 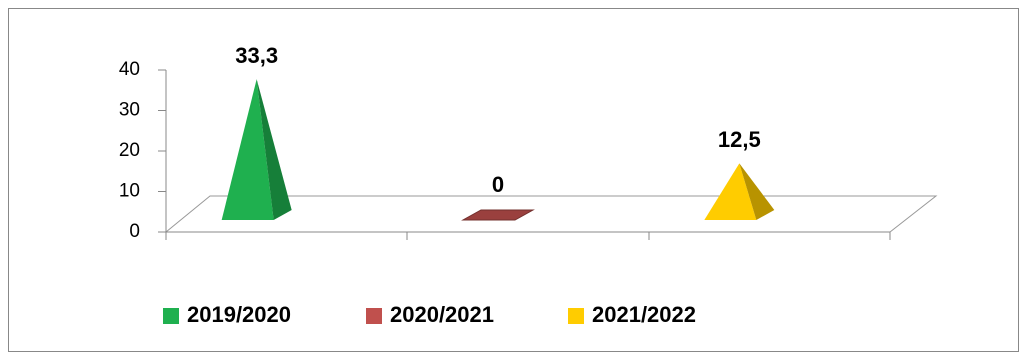 I want to click on pyramid-base, so click(x=498, y=215).